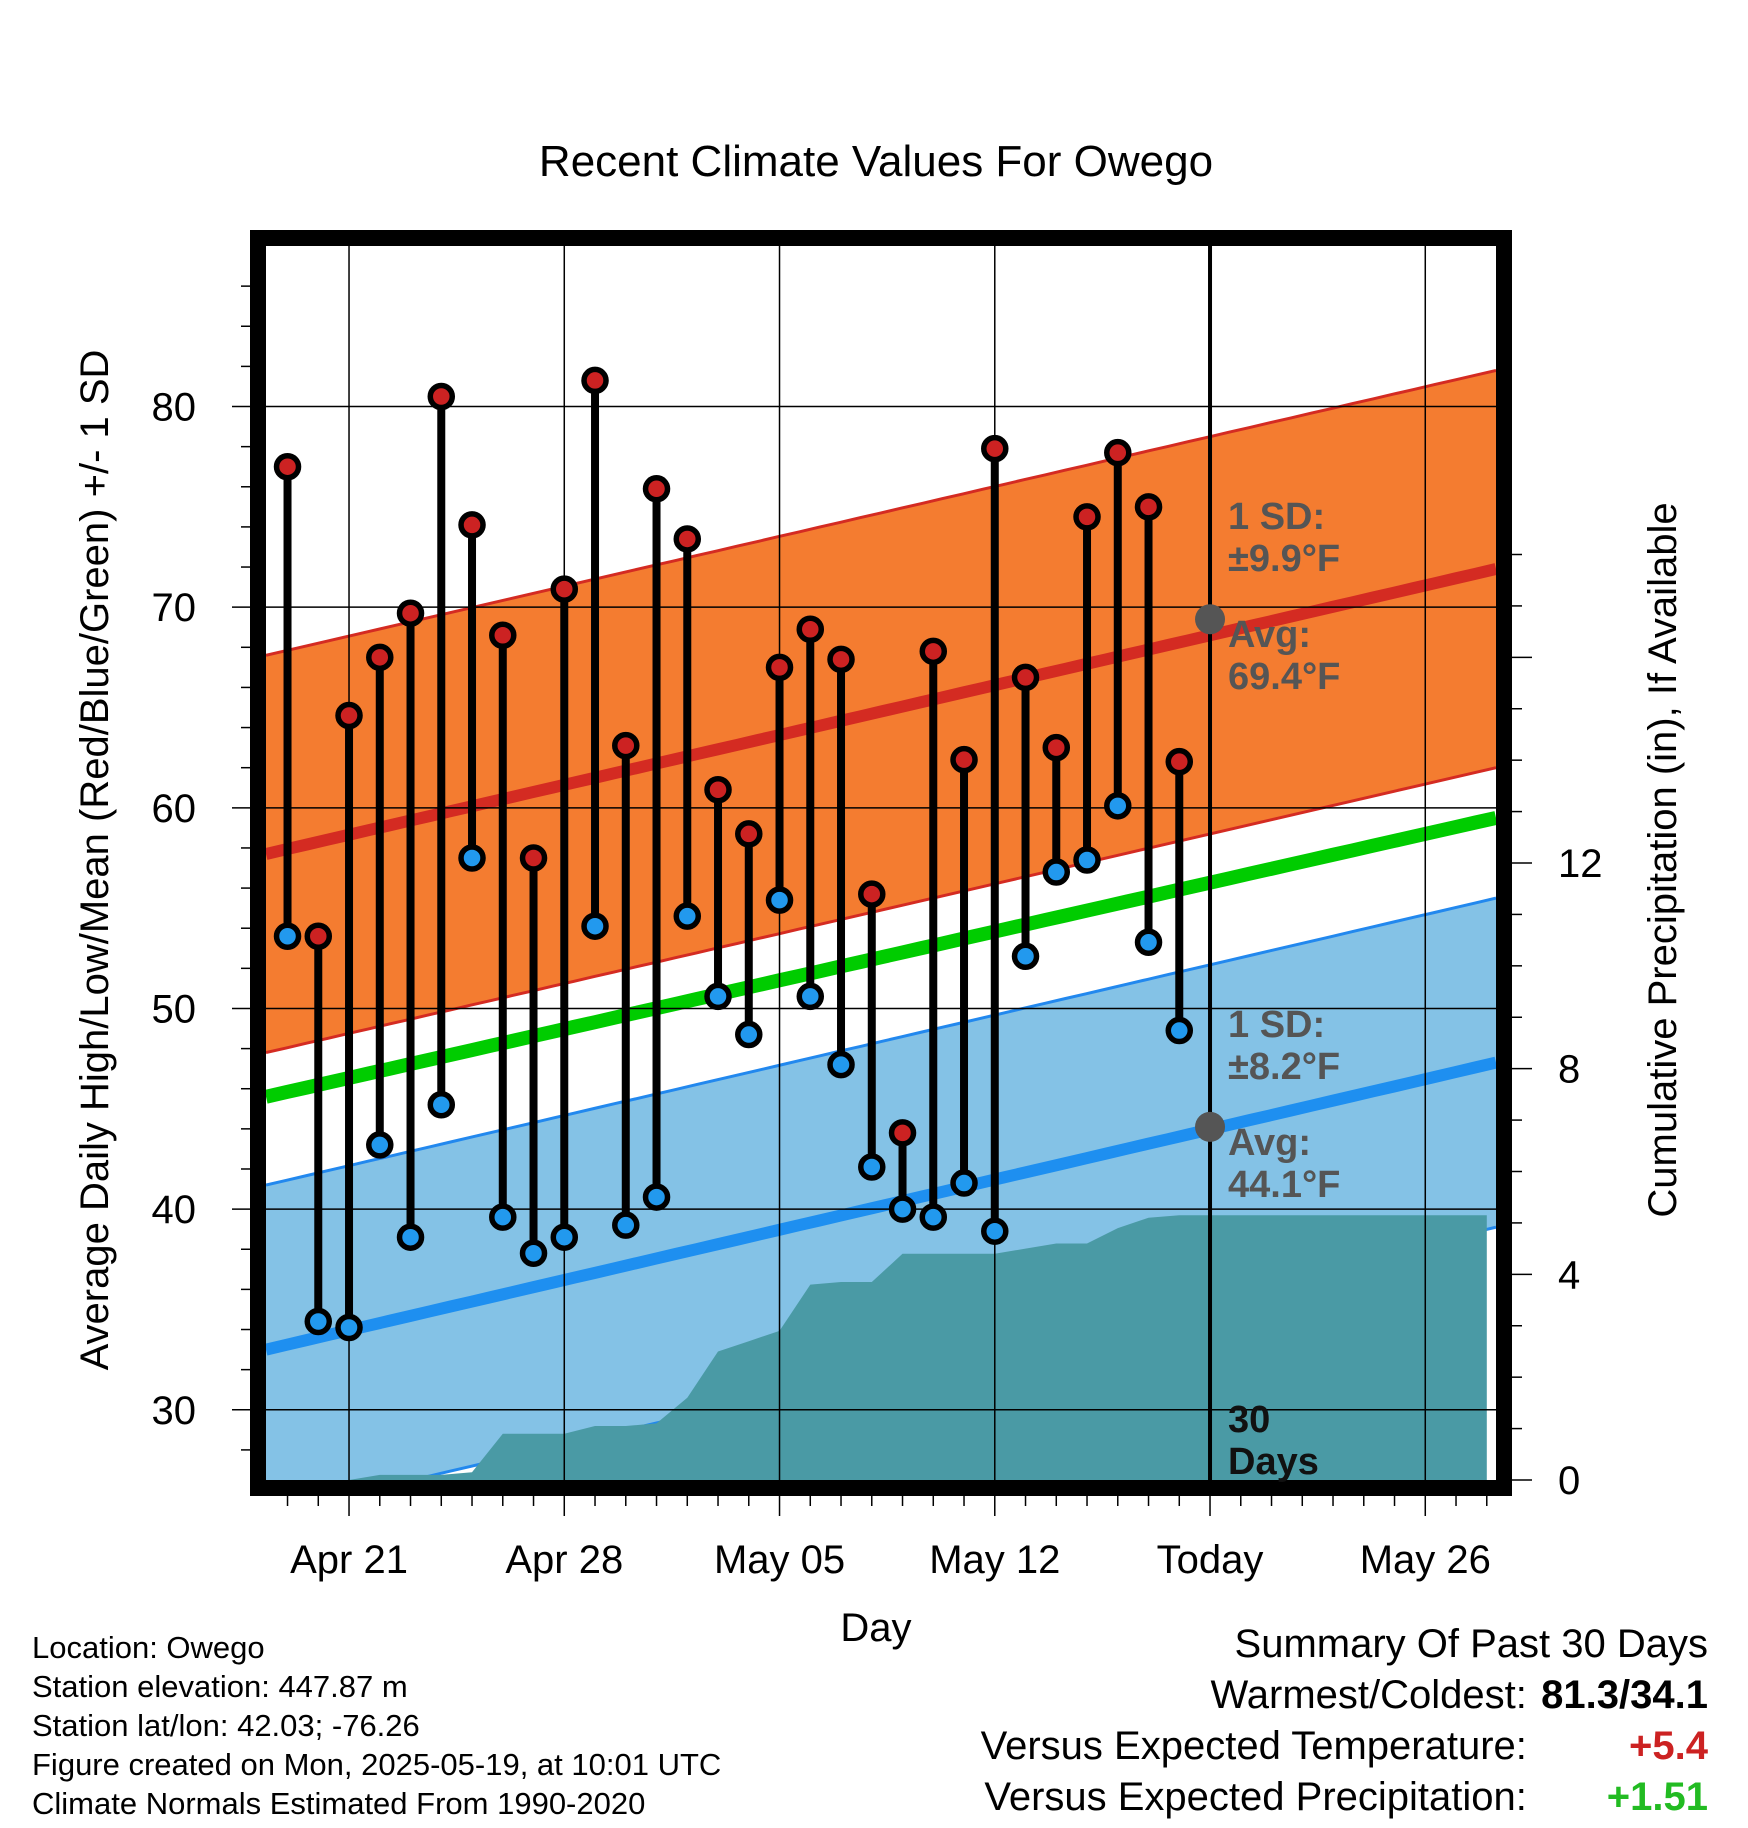  What do you see at coordinates (174, 1411) in the screenshot?
I see `y-tick-label: 30` at bounding box center [174, 1411].